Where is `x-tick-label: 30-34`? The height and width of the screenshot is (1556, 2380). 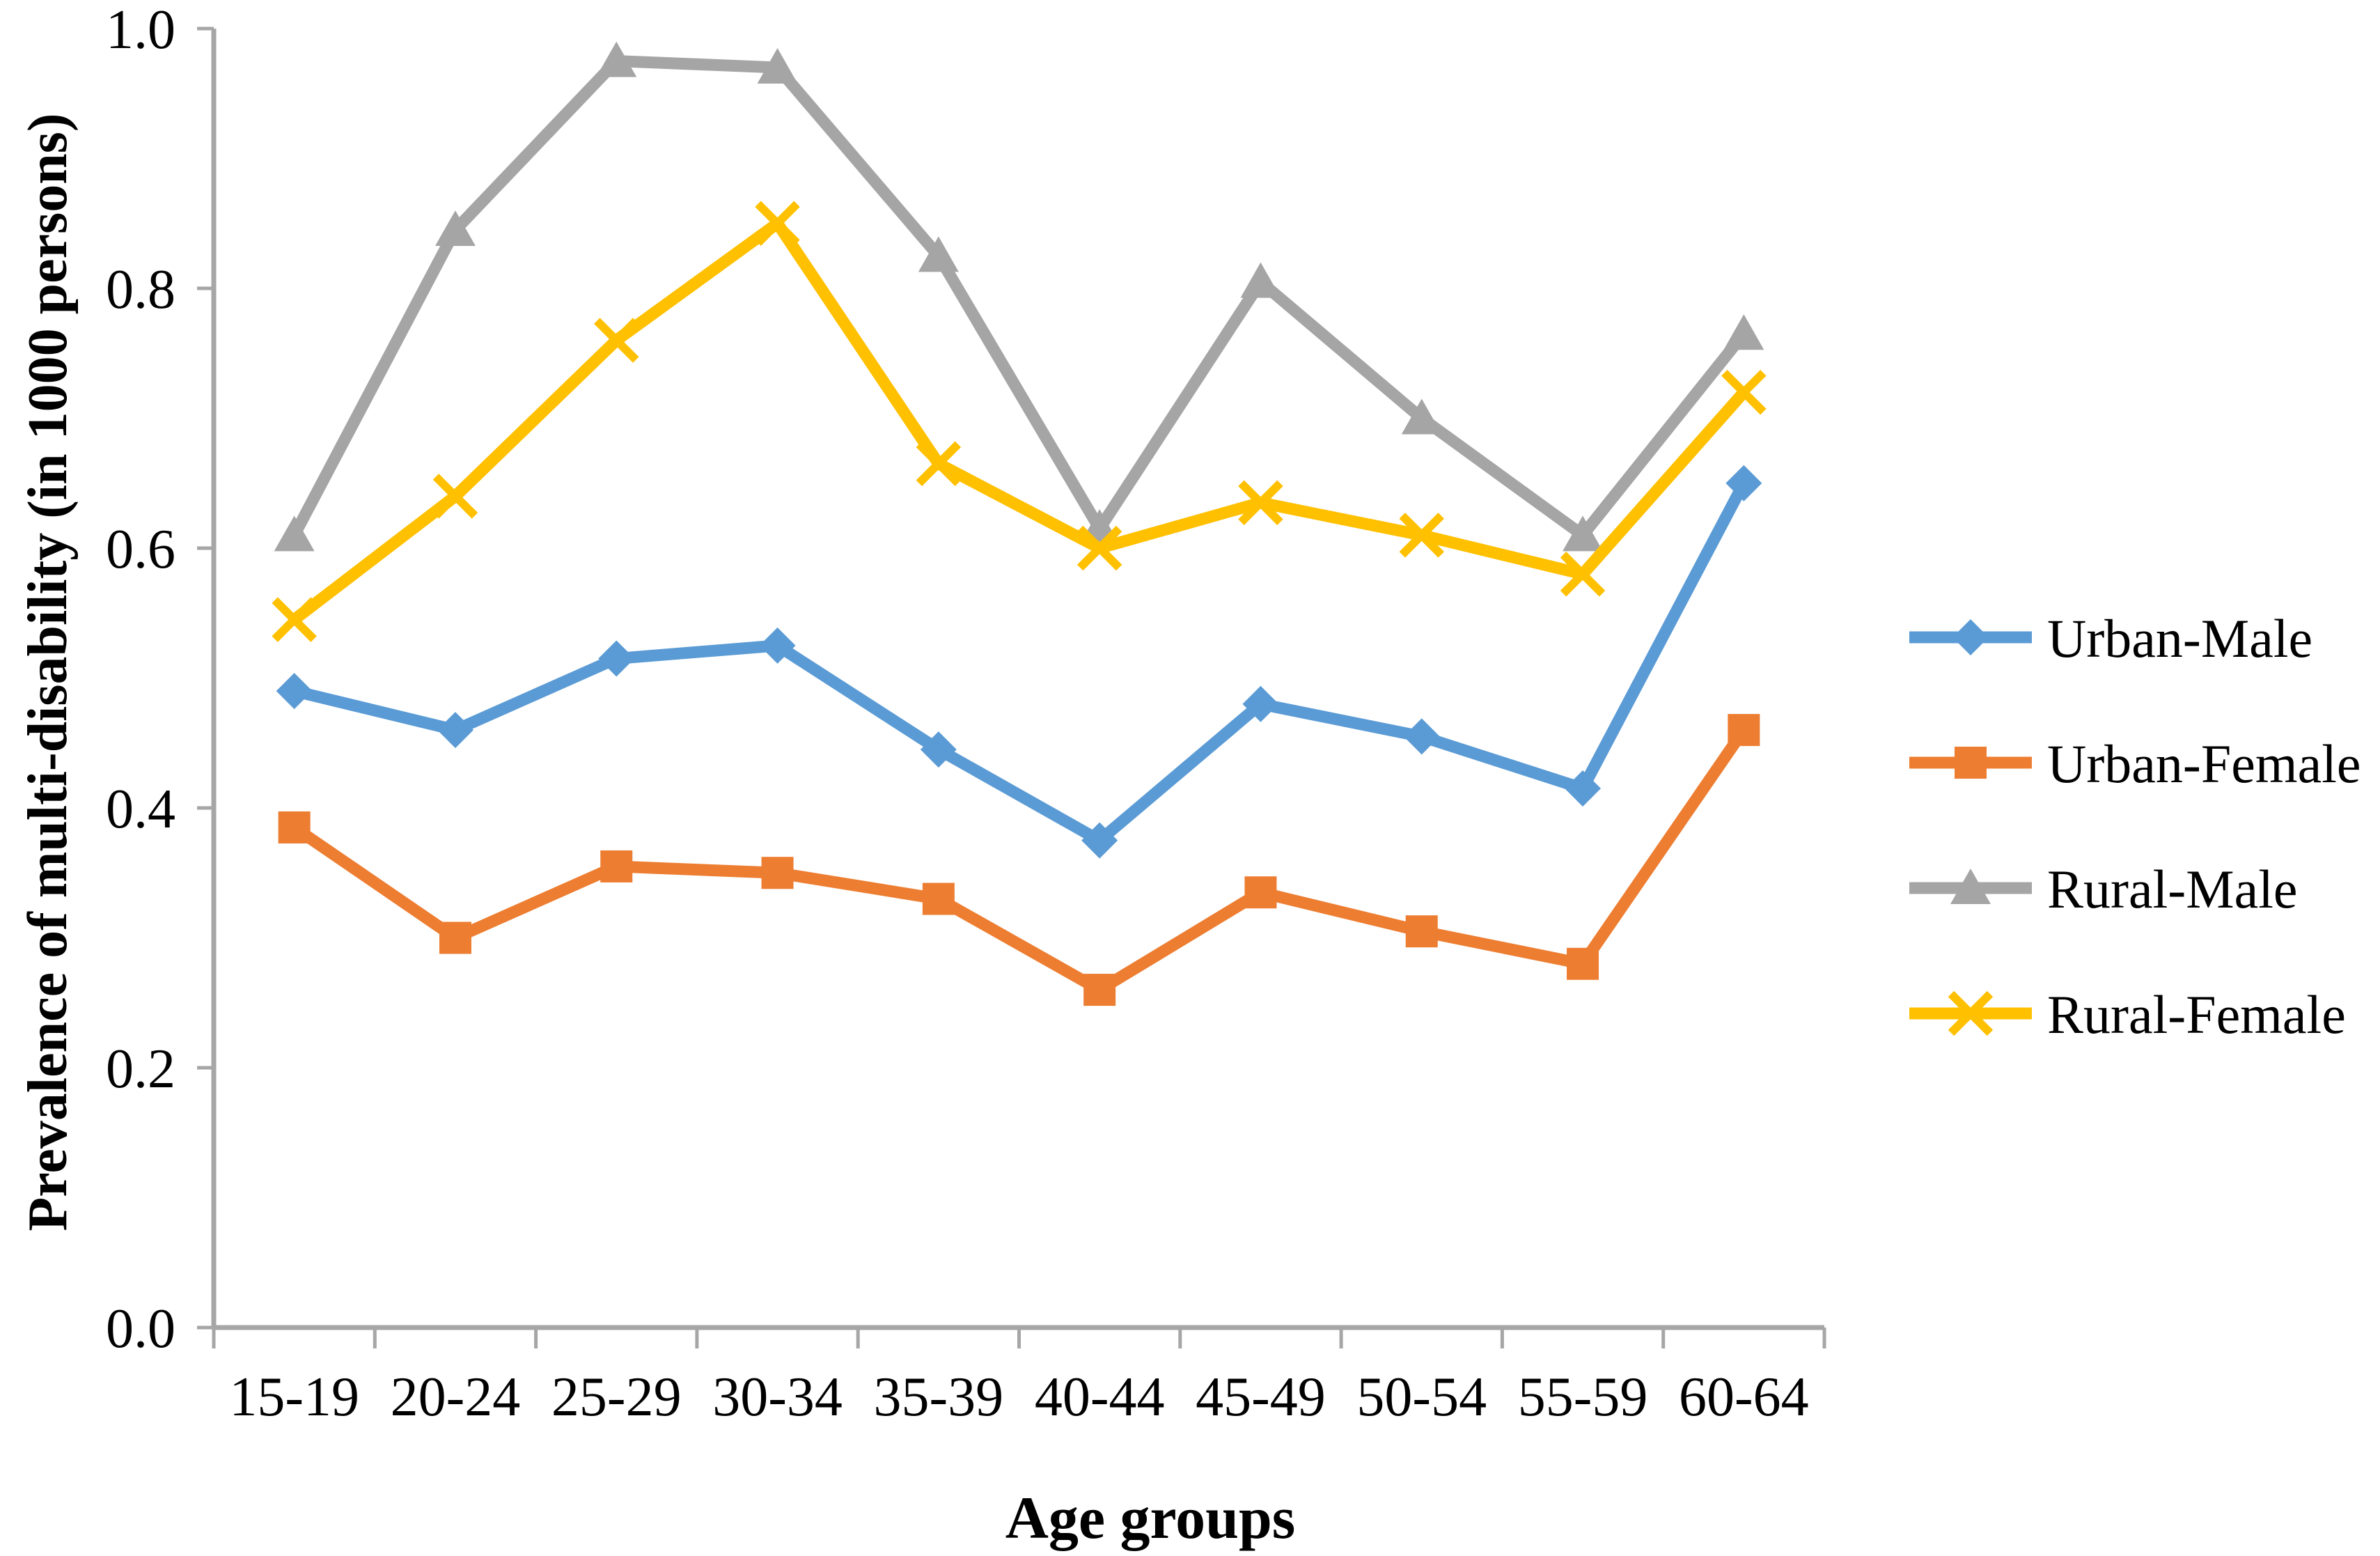
x-tick-label: 30-34 is located at coordinates (778, 1397).